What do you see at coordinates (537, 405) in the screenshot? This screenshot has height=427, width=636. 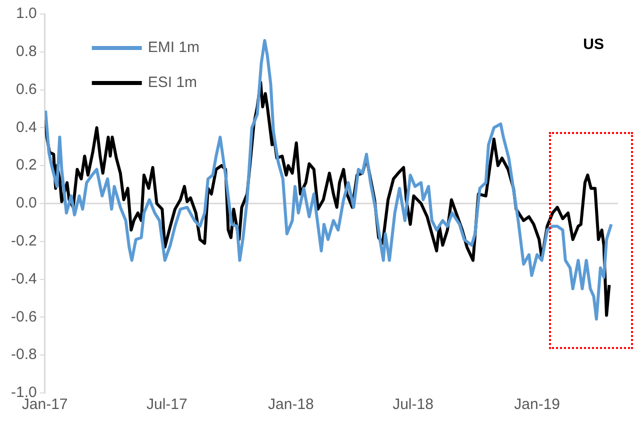 I see `x-tick-label: Jan-19` at bounding box center [537, 405].